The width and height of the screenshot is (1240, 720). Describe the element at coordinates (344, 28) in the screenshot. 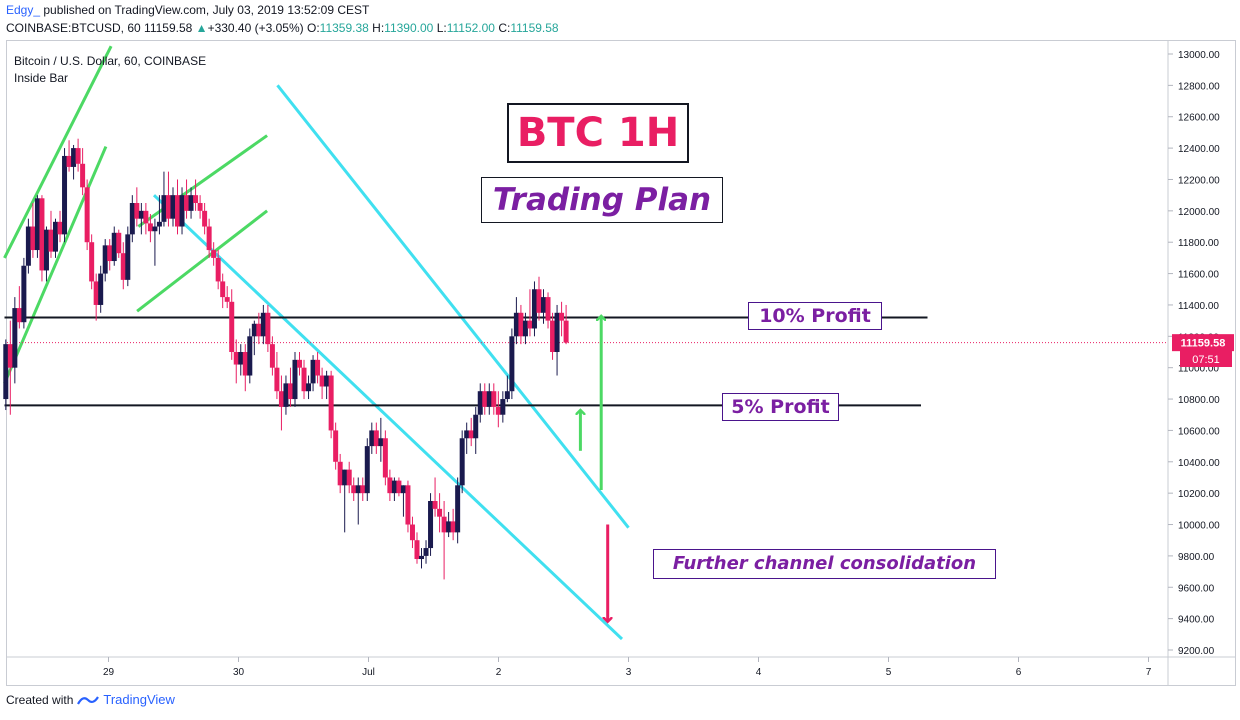

I see `open-value: 11359.38` at that location.